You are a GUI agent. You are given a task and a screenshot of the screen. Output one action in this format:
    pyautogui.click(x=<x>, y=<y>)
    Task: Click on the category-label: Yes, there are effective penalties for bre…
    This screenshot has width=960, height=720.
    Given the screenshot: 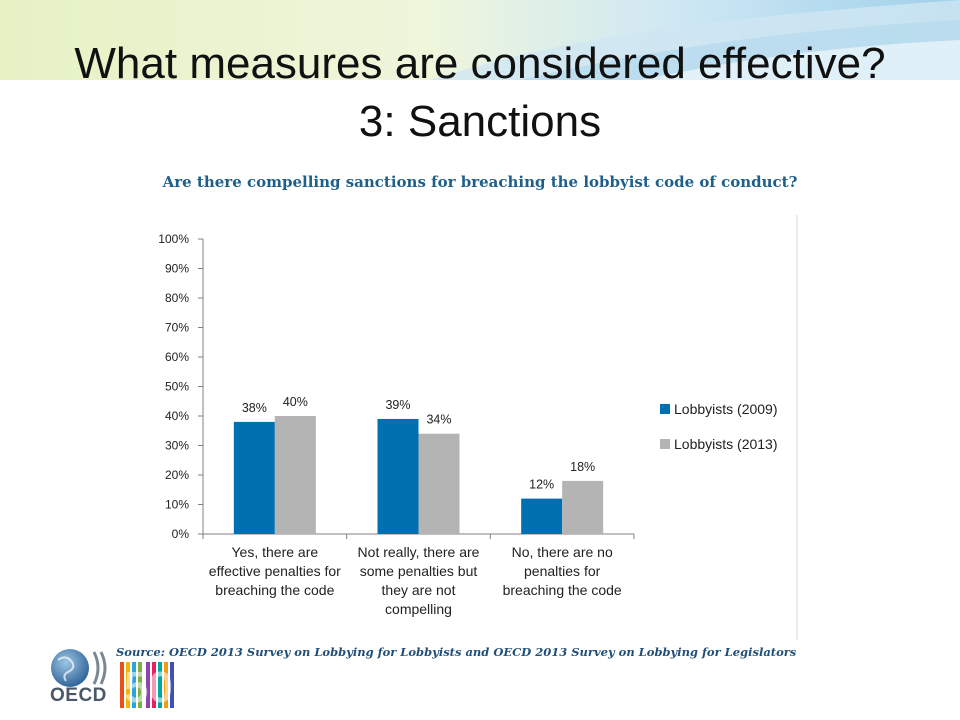 What is the action you would take?
    pyautogui.click(x=275, y=571)
    